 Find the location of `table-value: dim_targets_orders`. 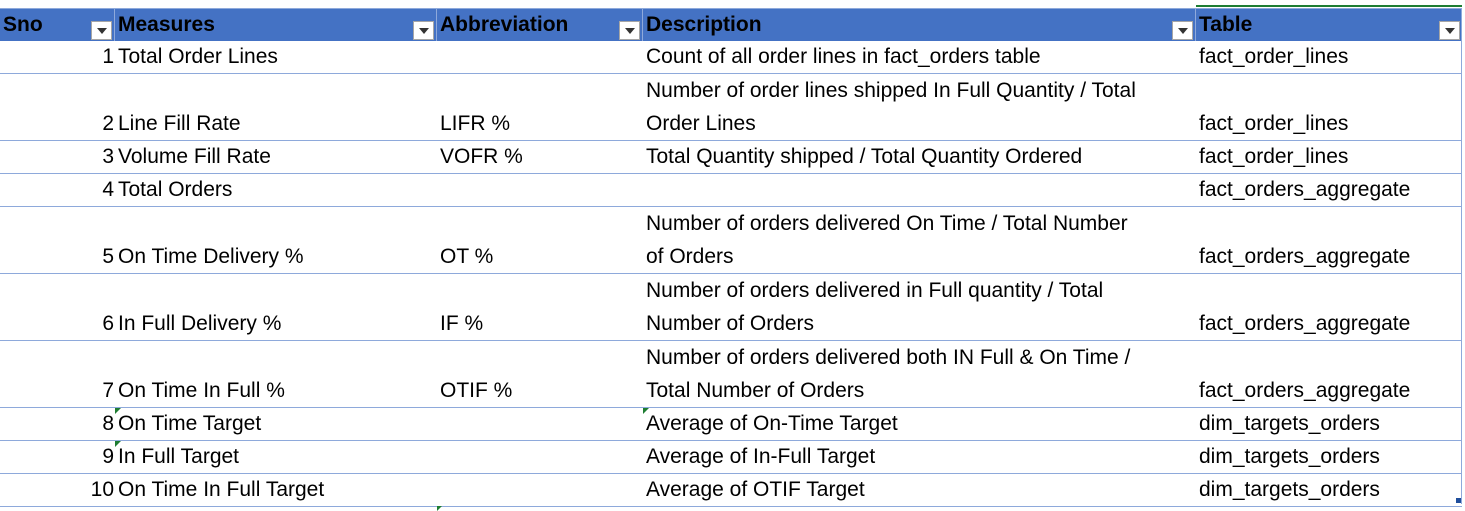

table-value: dim_targets_orders is located at coordinates (1289, 489).